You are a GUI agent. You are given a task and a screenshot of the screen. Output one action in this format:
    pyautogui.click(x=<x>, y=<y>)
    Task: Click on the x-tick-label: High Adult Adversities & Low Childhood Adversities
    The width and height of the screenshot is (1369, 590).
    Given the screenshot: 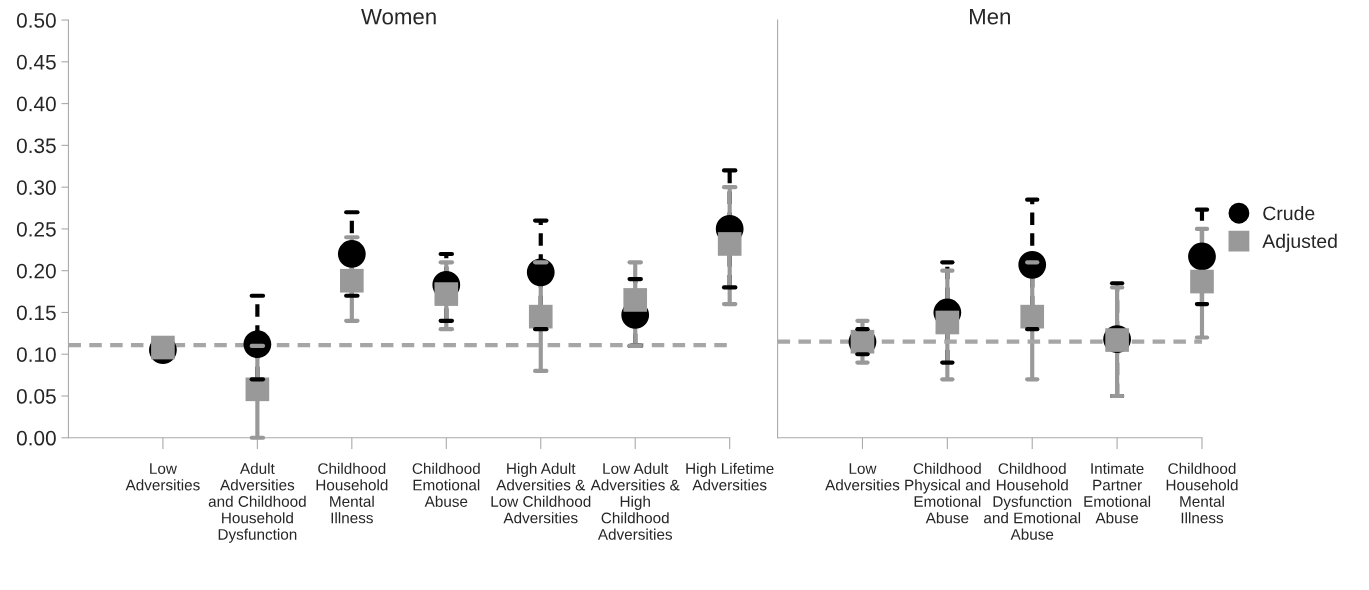 What is the action you would take?
    pyautogui.click(x=541, y=493)
    